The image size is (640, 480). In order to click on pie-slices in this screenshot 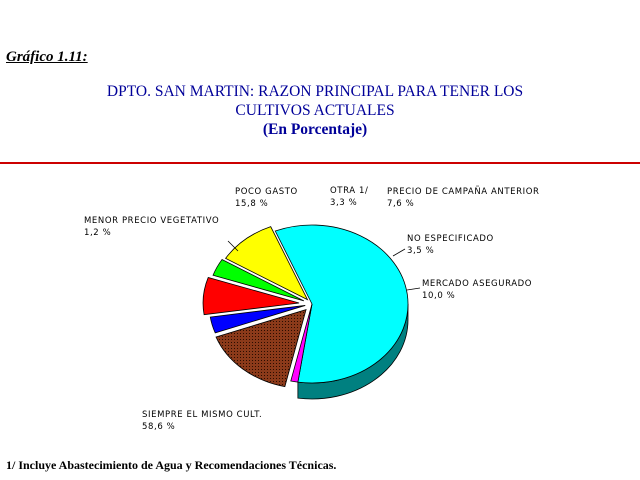, I will do `click(305, 312)`.